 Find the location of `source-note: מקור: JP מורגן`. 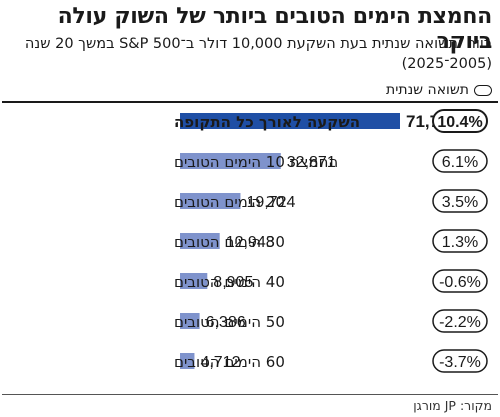

source-note: מקור: JP מורגן is located at coordinates (452, 405).